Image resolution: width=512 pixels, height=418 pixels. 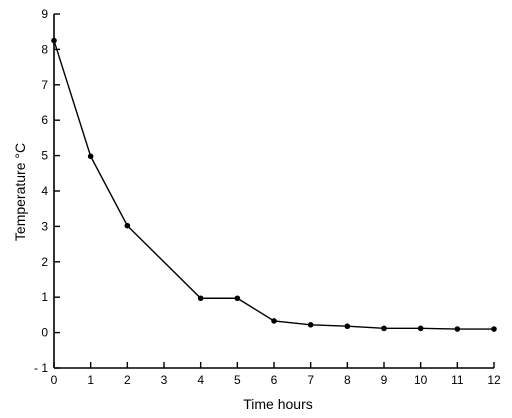 What do you see at coordinates (44, 85) in the screenshot?
I see `y-tick-label: 7` at bounding box center [44, 85].